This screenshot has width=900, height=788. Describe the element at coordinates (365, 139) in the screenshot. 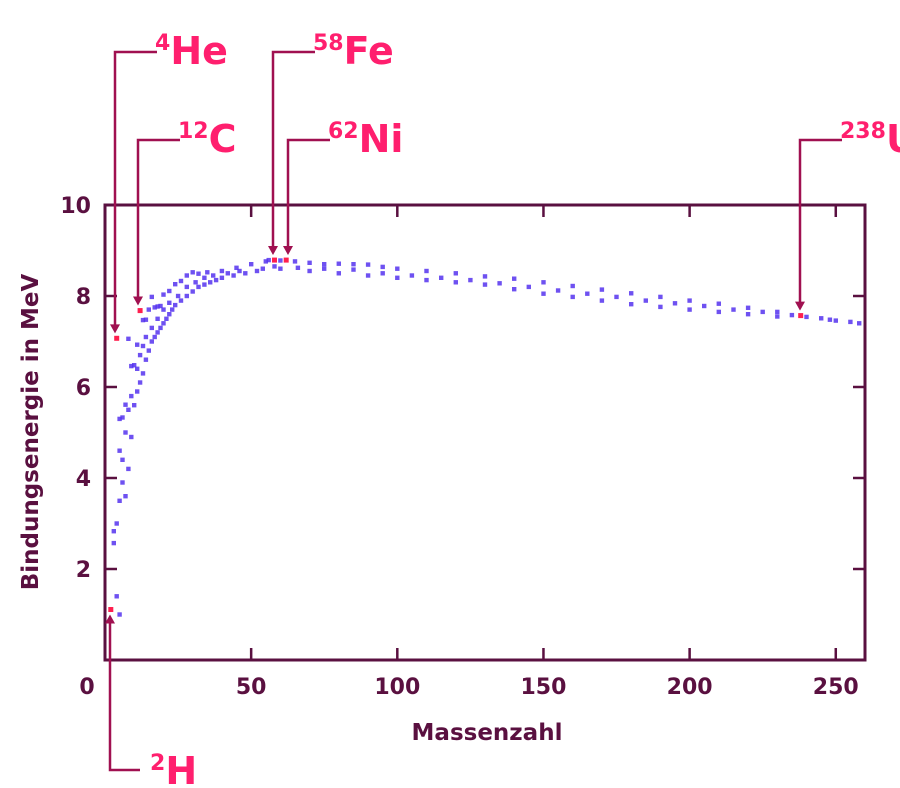

I see `annotation-label: 62Ni` at that location.